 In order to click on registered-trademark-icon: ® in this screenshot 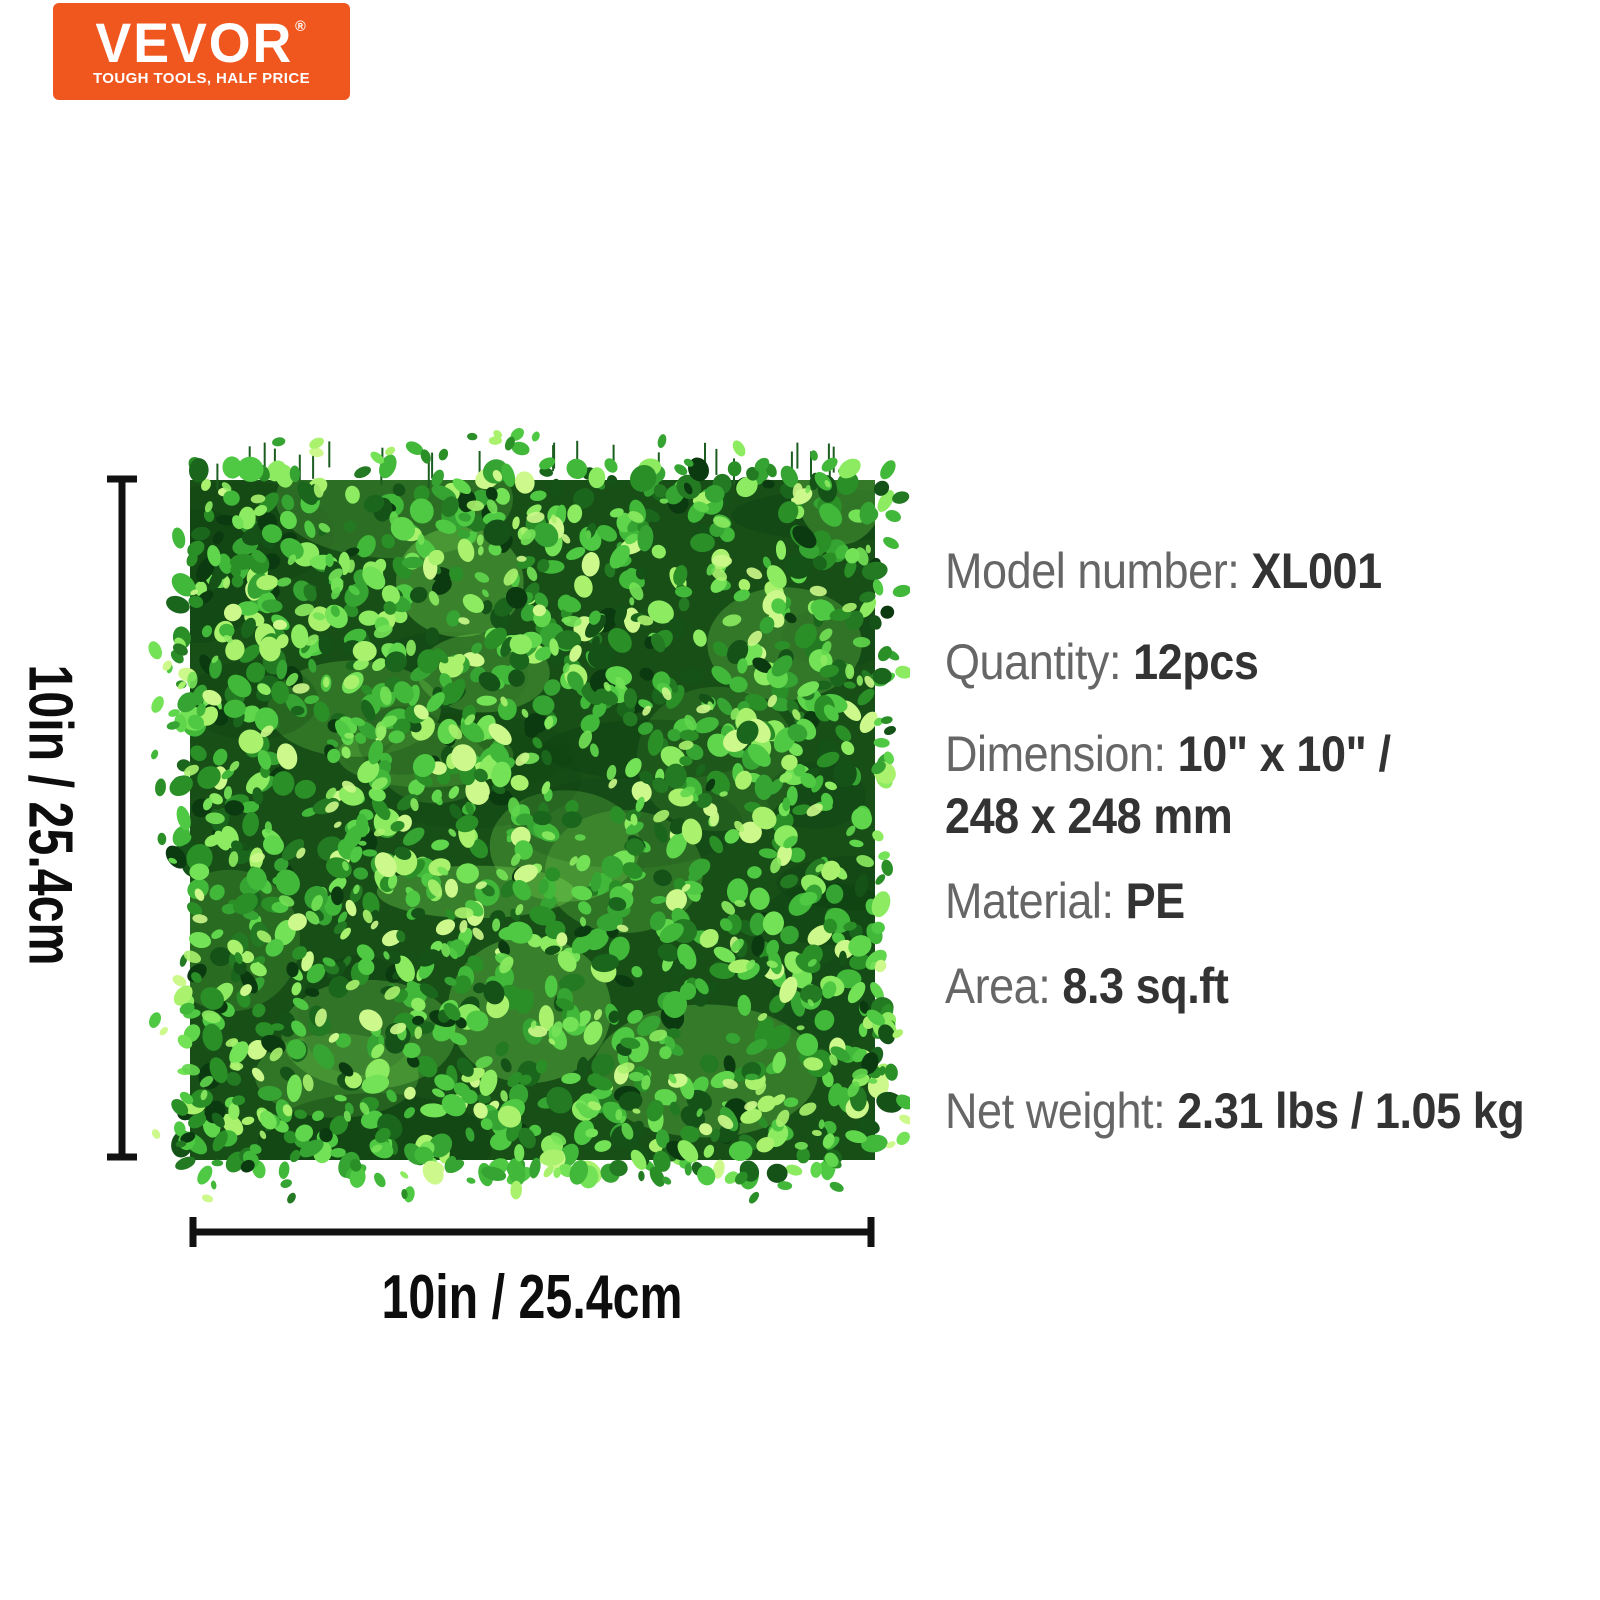, I will do `click(301, 26)`.